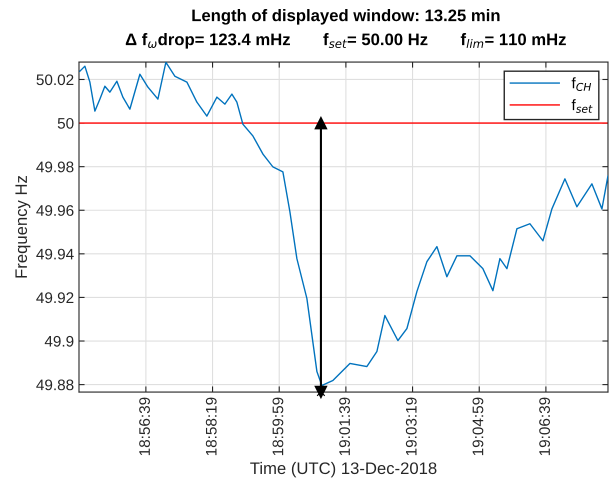 This screenshot has width=610, height=481. I want to click on y-tick-label: 49.98, so click(55, 167).